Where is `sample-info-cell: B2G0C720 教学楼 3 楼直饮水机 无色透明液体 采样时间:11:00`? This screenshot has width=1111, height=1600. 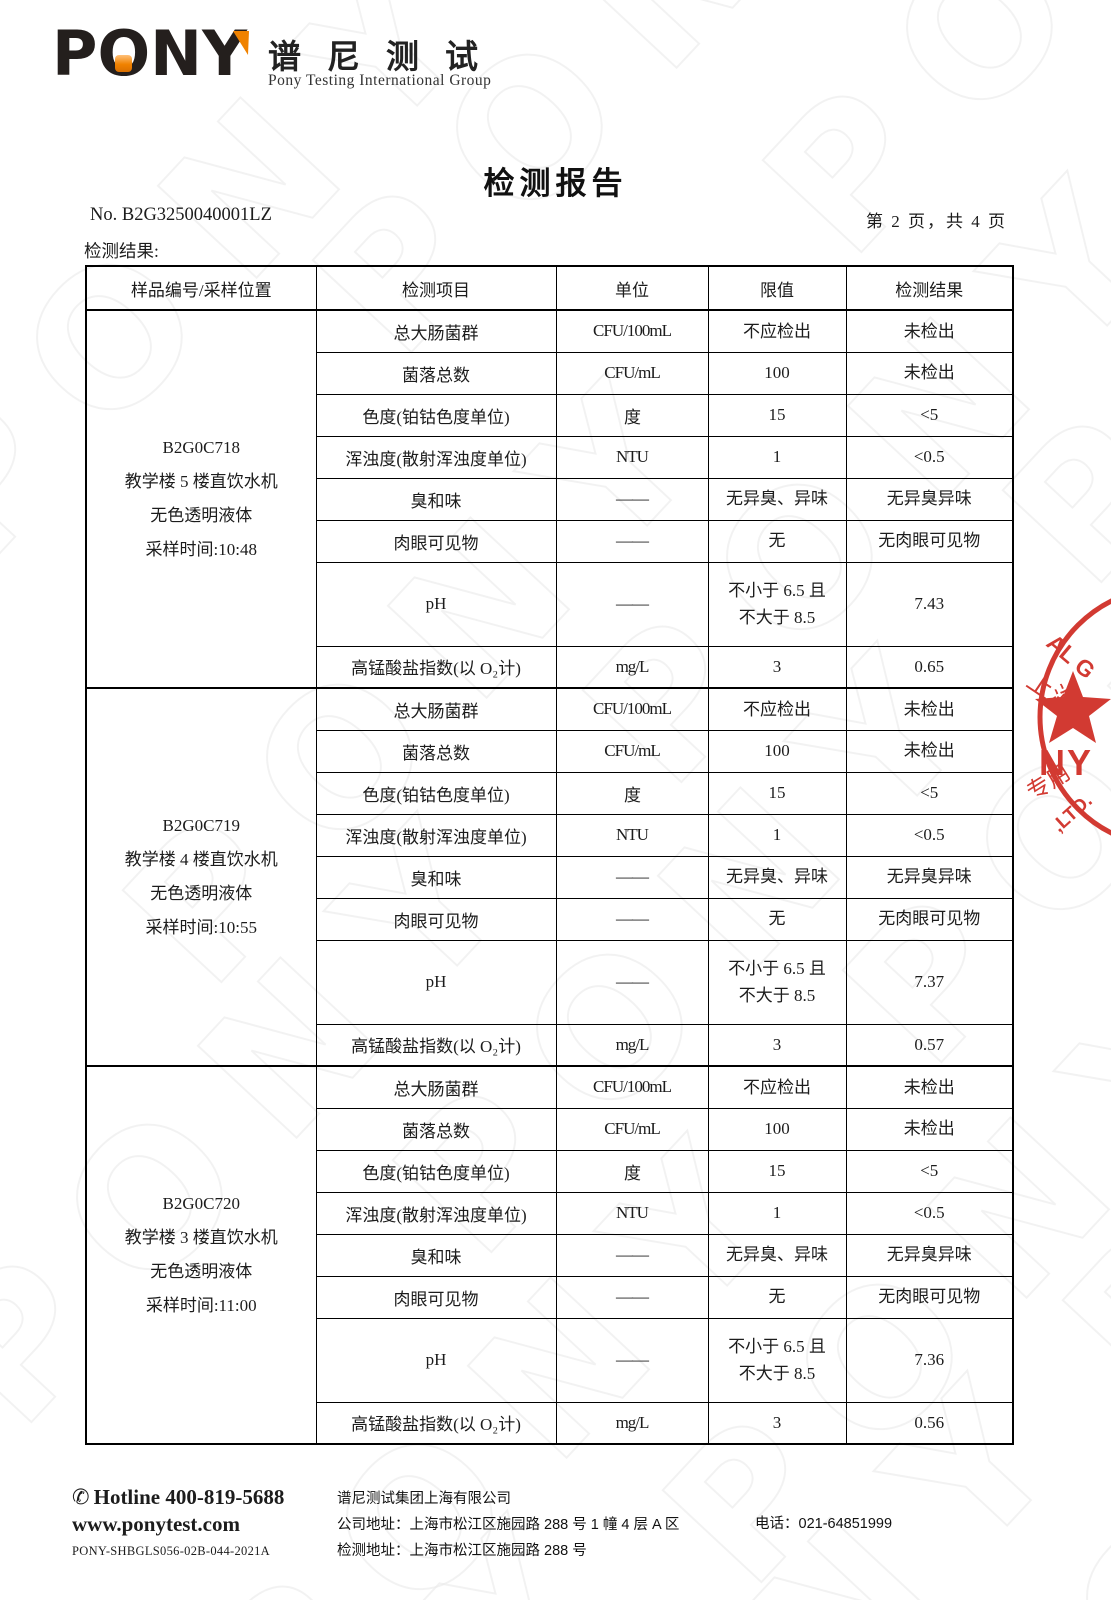
sample-info-cell: B2G0C720 教学楼 3 楼直饮水机 无色透明液体 采样时间:11:00 is located at coordinates (201, 1255).